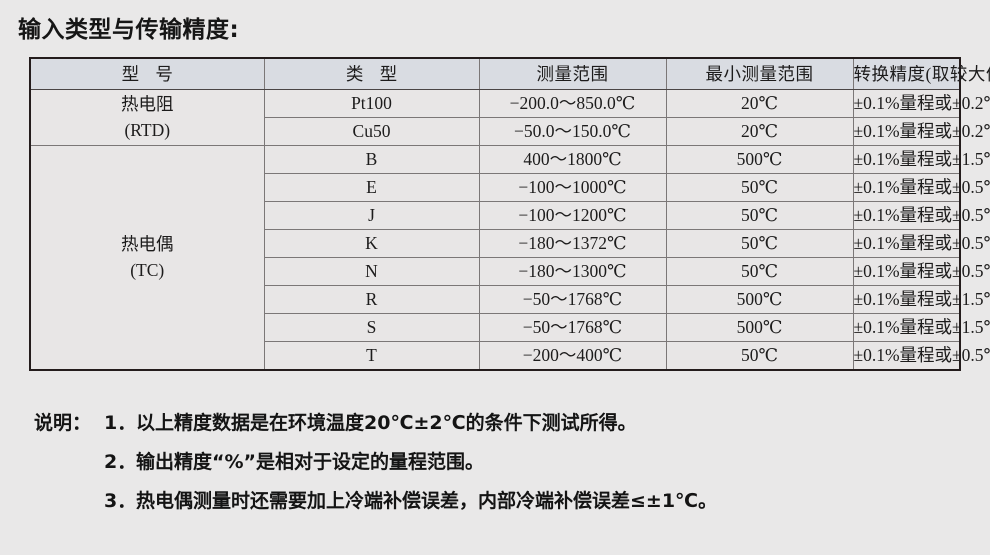  I want to click on column-header-min-measuring-range: 最小测量范围, so click(759, 73).